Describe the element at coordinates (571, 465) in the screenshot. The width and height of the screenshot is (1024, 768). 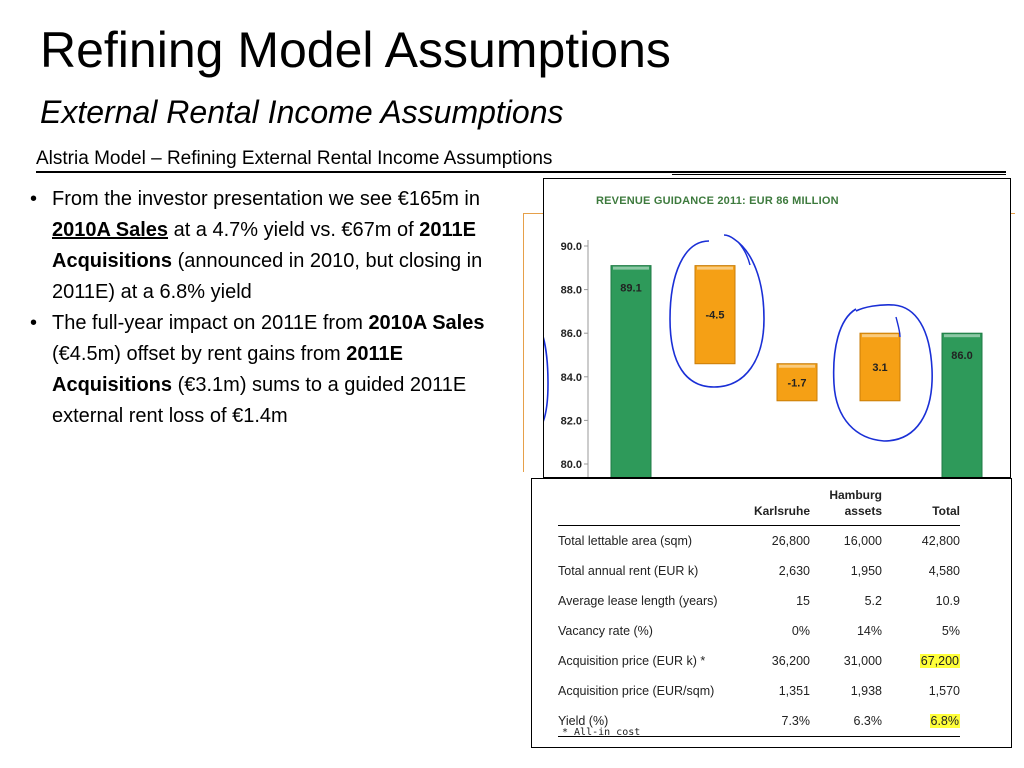
I see `y-tick-label: 80.0` at that location.